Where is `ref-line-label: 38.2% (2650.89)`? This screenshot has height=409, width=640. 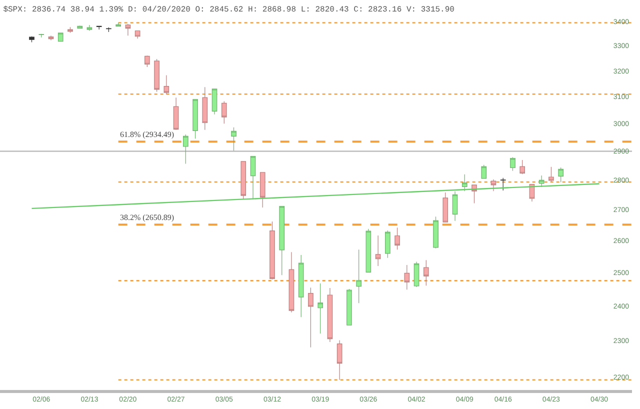 ref-line-label: 38.2% (2650.89) is located at coordinates (147, 217).